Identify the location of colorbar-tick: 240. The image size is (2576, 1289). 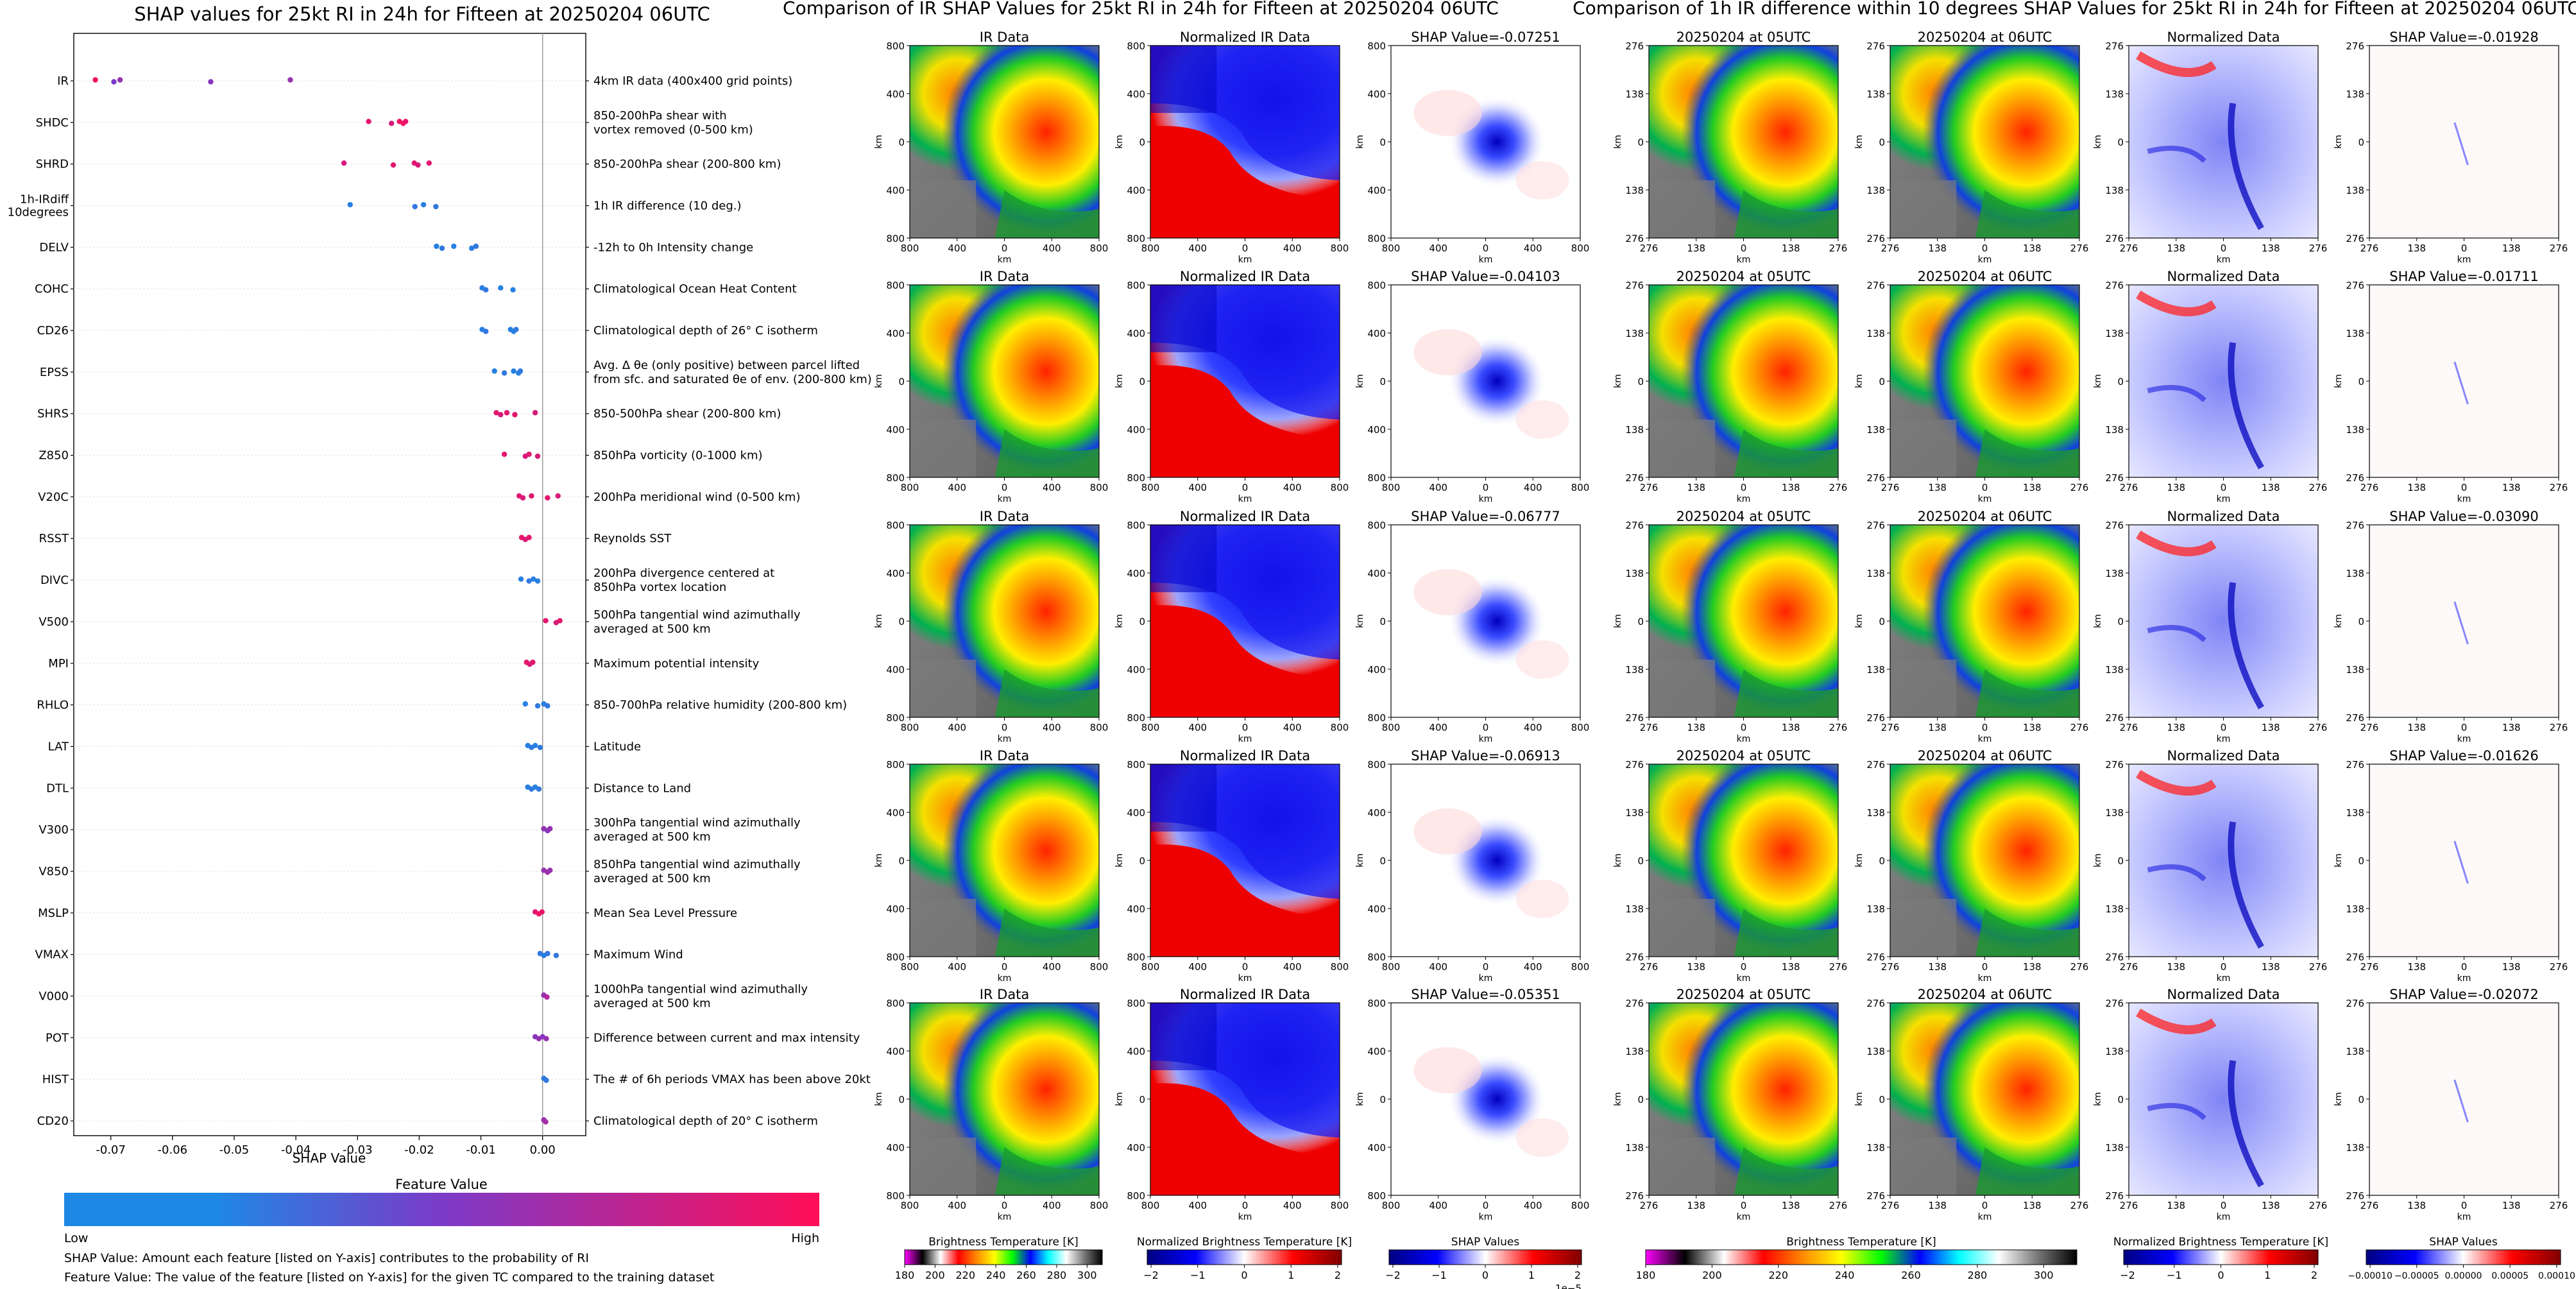
(1845, 1275).